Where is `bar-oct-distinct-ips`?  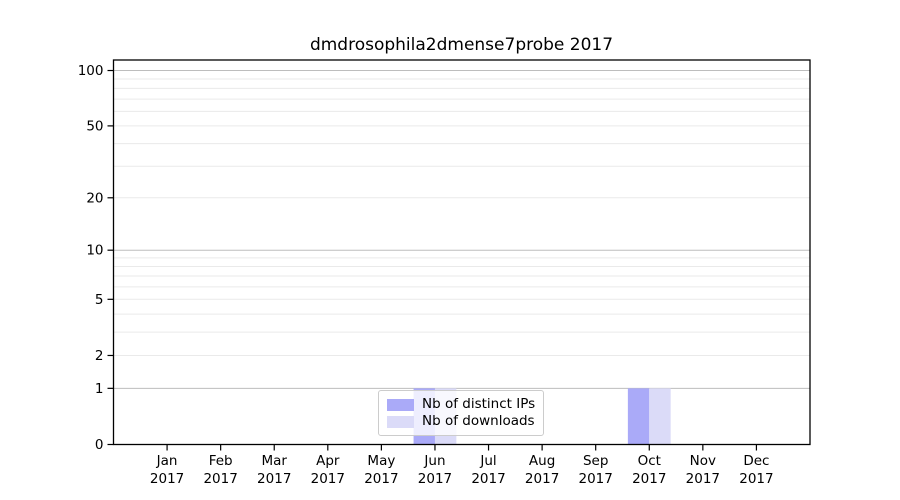 bar-oct-distinct-ips is located at coordinates (638, 416).